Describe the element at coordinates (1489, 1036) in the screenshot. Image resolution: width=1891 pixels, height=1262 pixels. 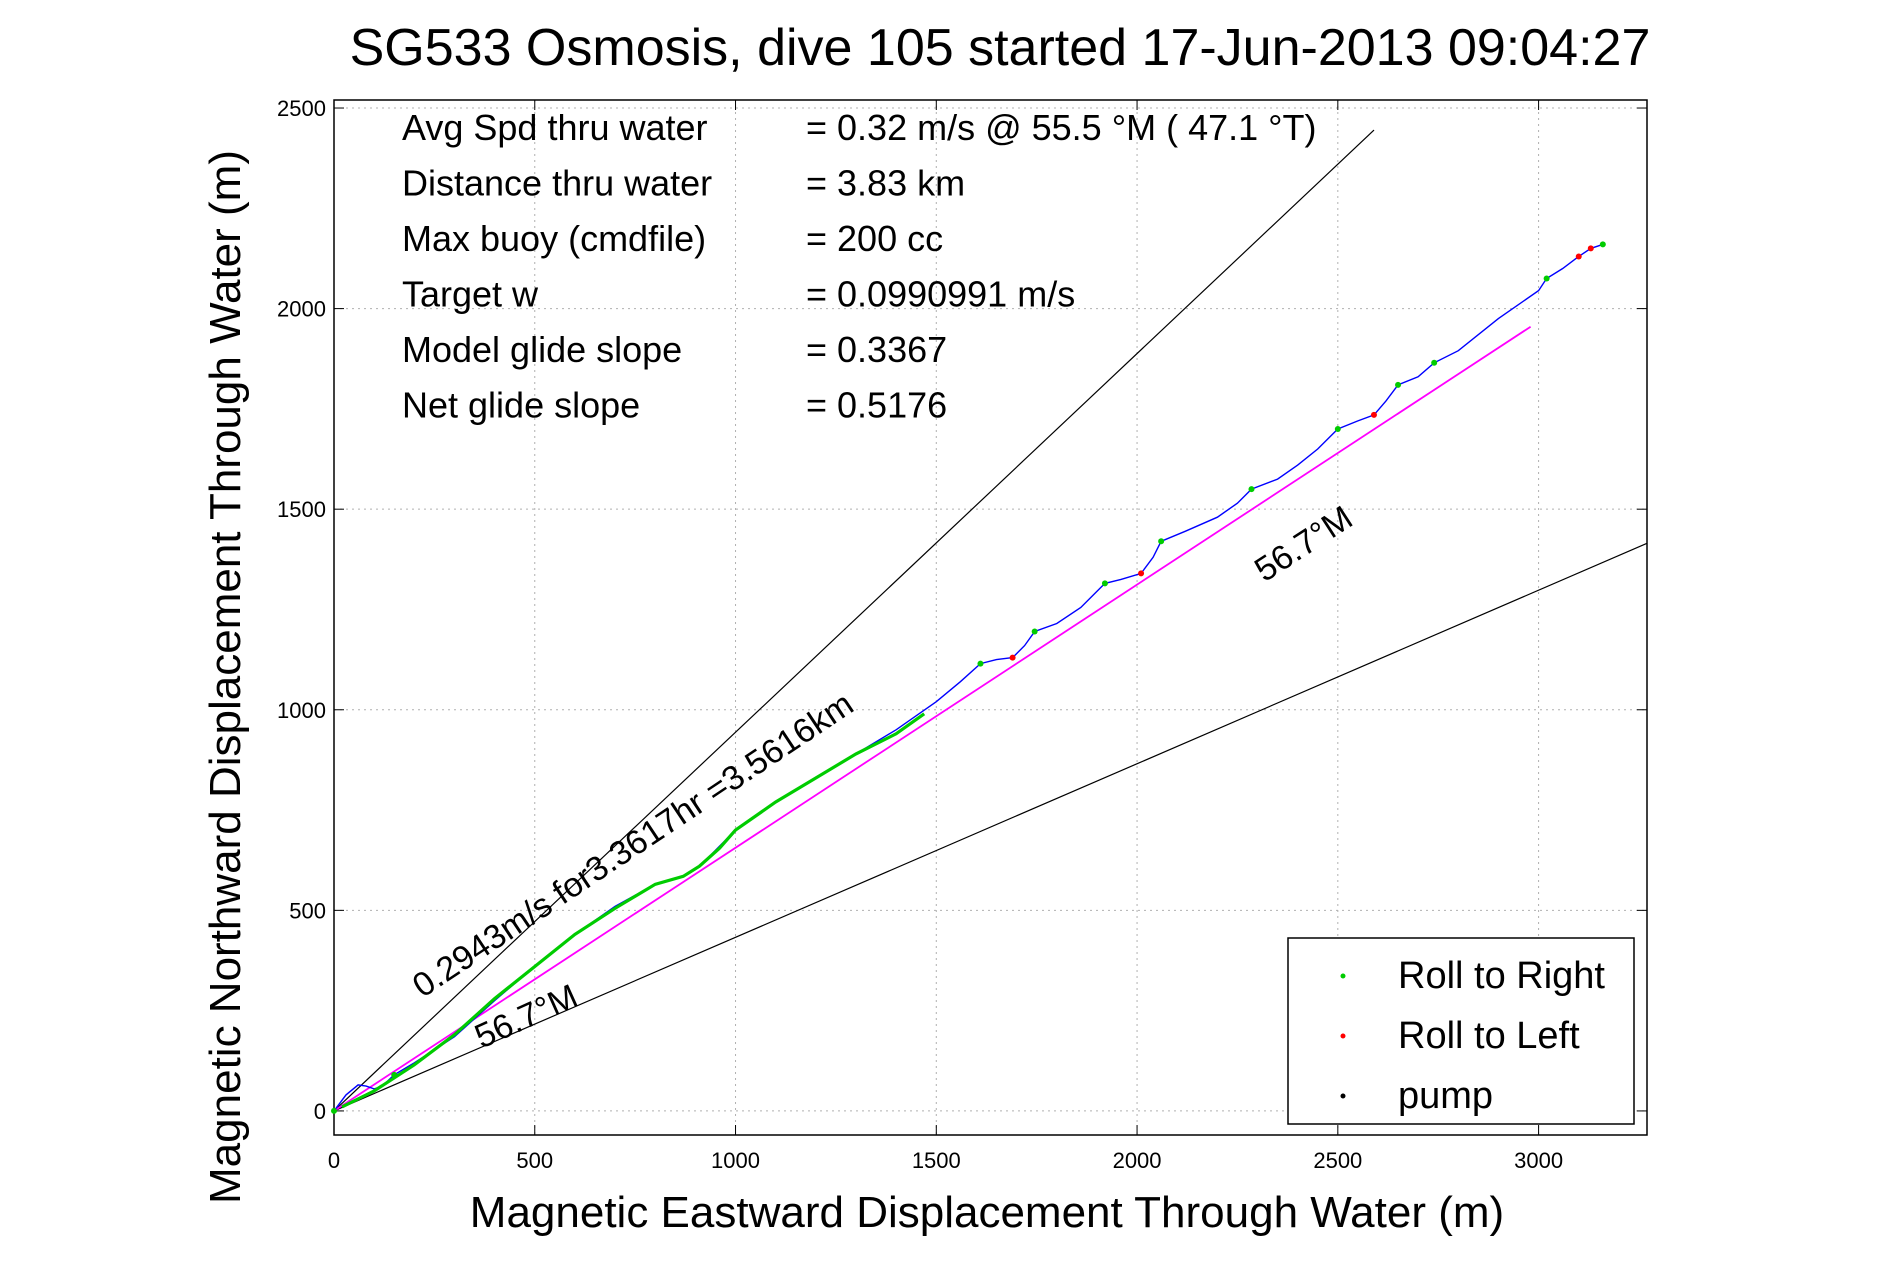
I see `legend-label: Roll to Left` at that location.